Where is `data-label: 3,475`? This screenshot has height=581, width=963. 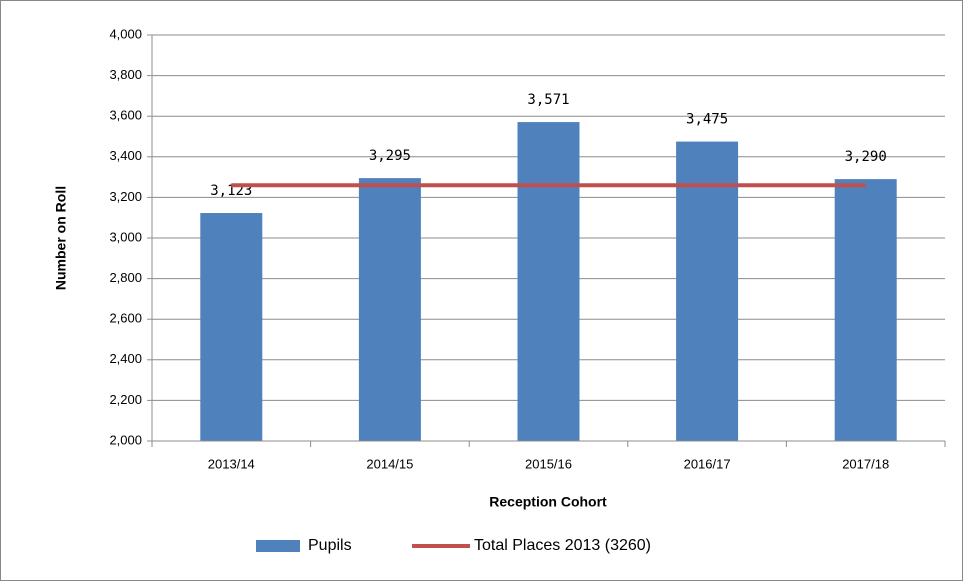 data-label: 3,475 is located at coordinates (707, 120).